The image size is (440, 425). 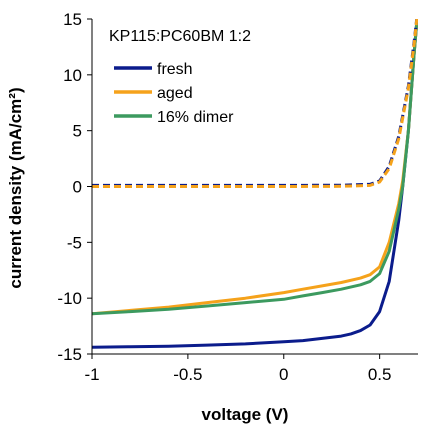 I want to click on y-tick-label: -15, so click(x=69, y=354).